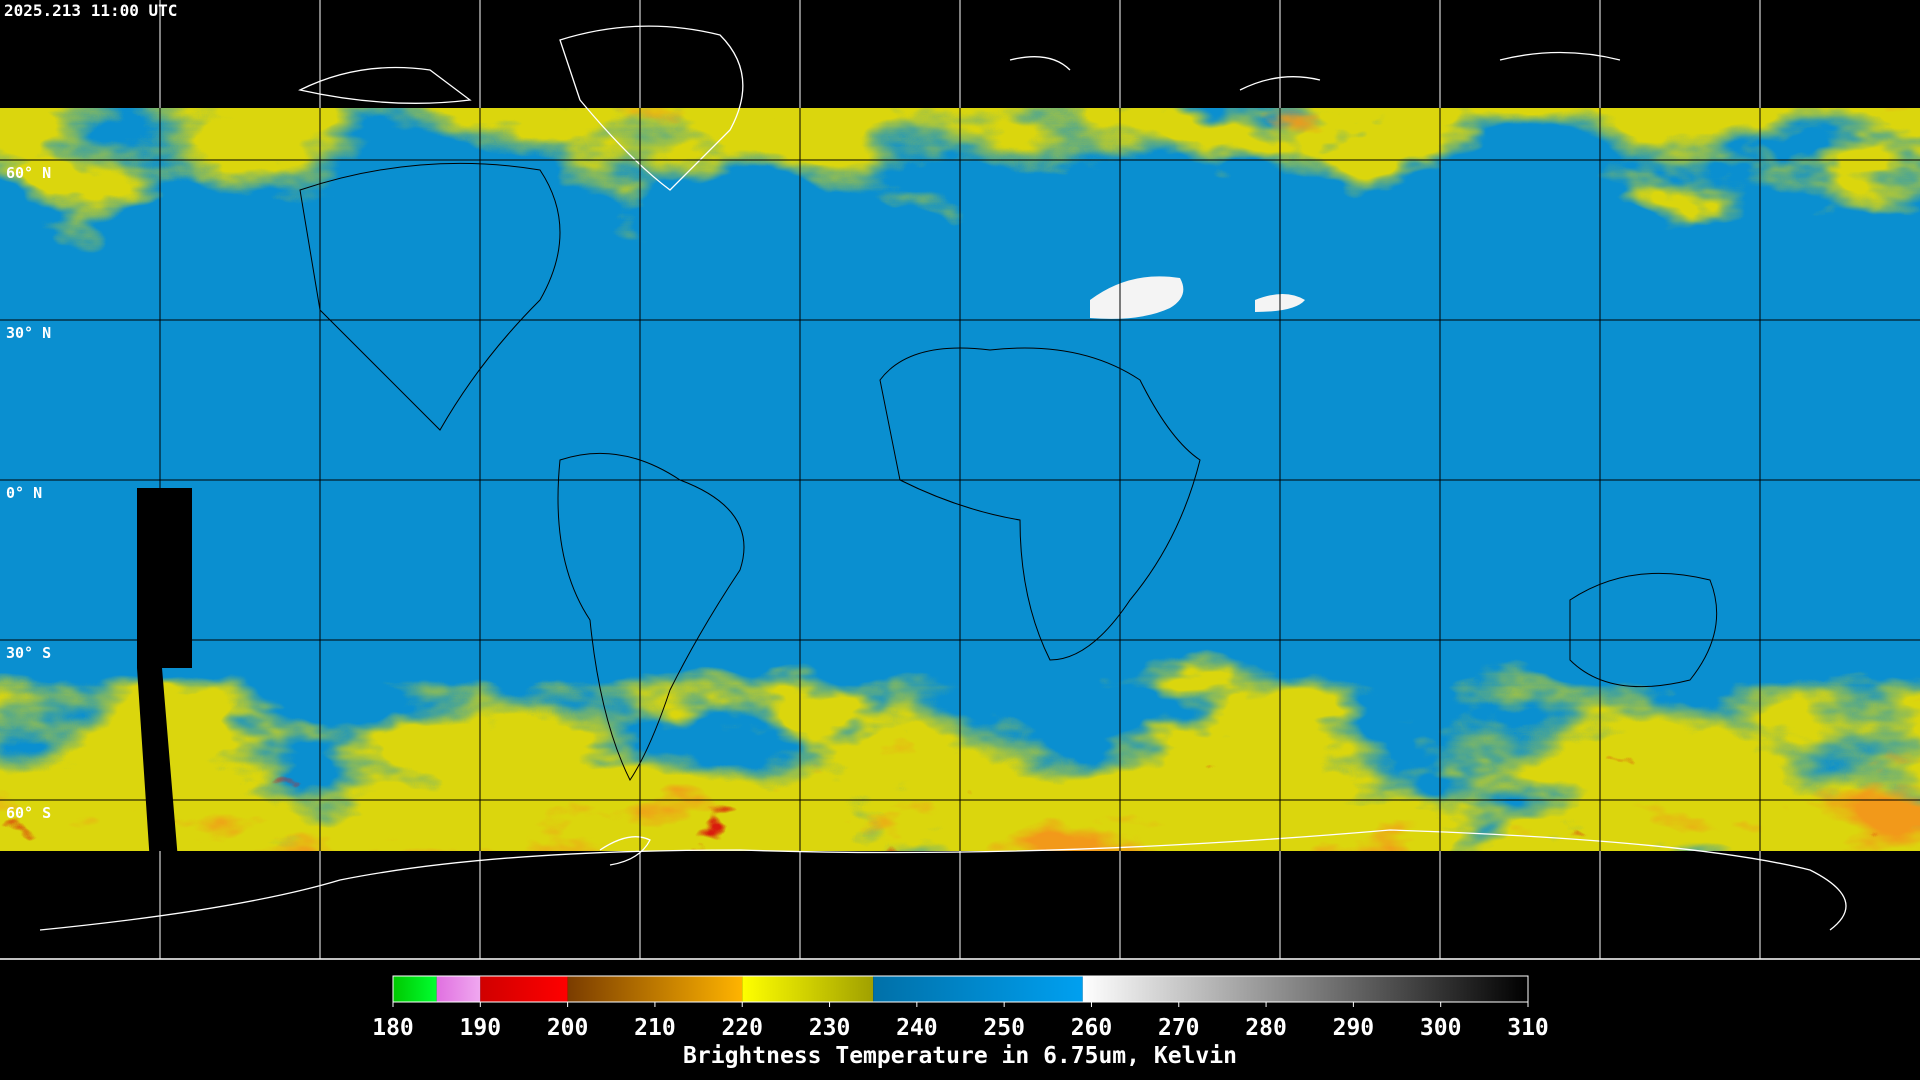  I want to click on colorbar-frame, so click(960, 989).